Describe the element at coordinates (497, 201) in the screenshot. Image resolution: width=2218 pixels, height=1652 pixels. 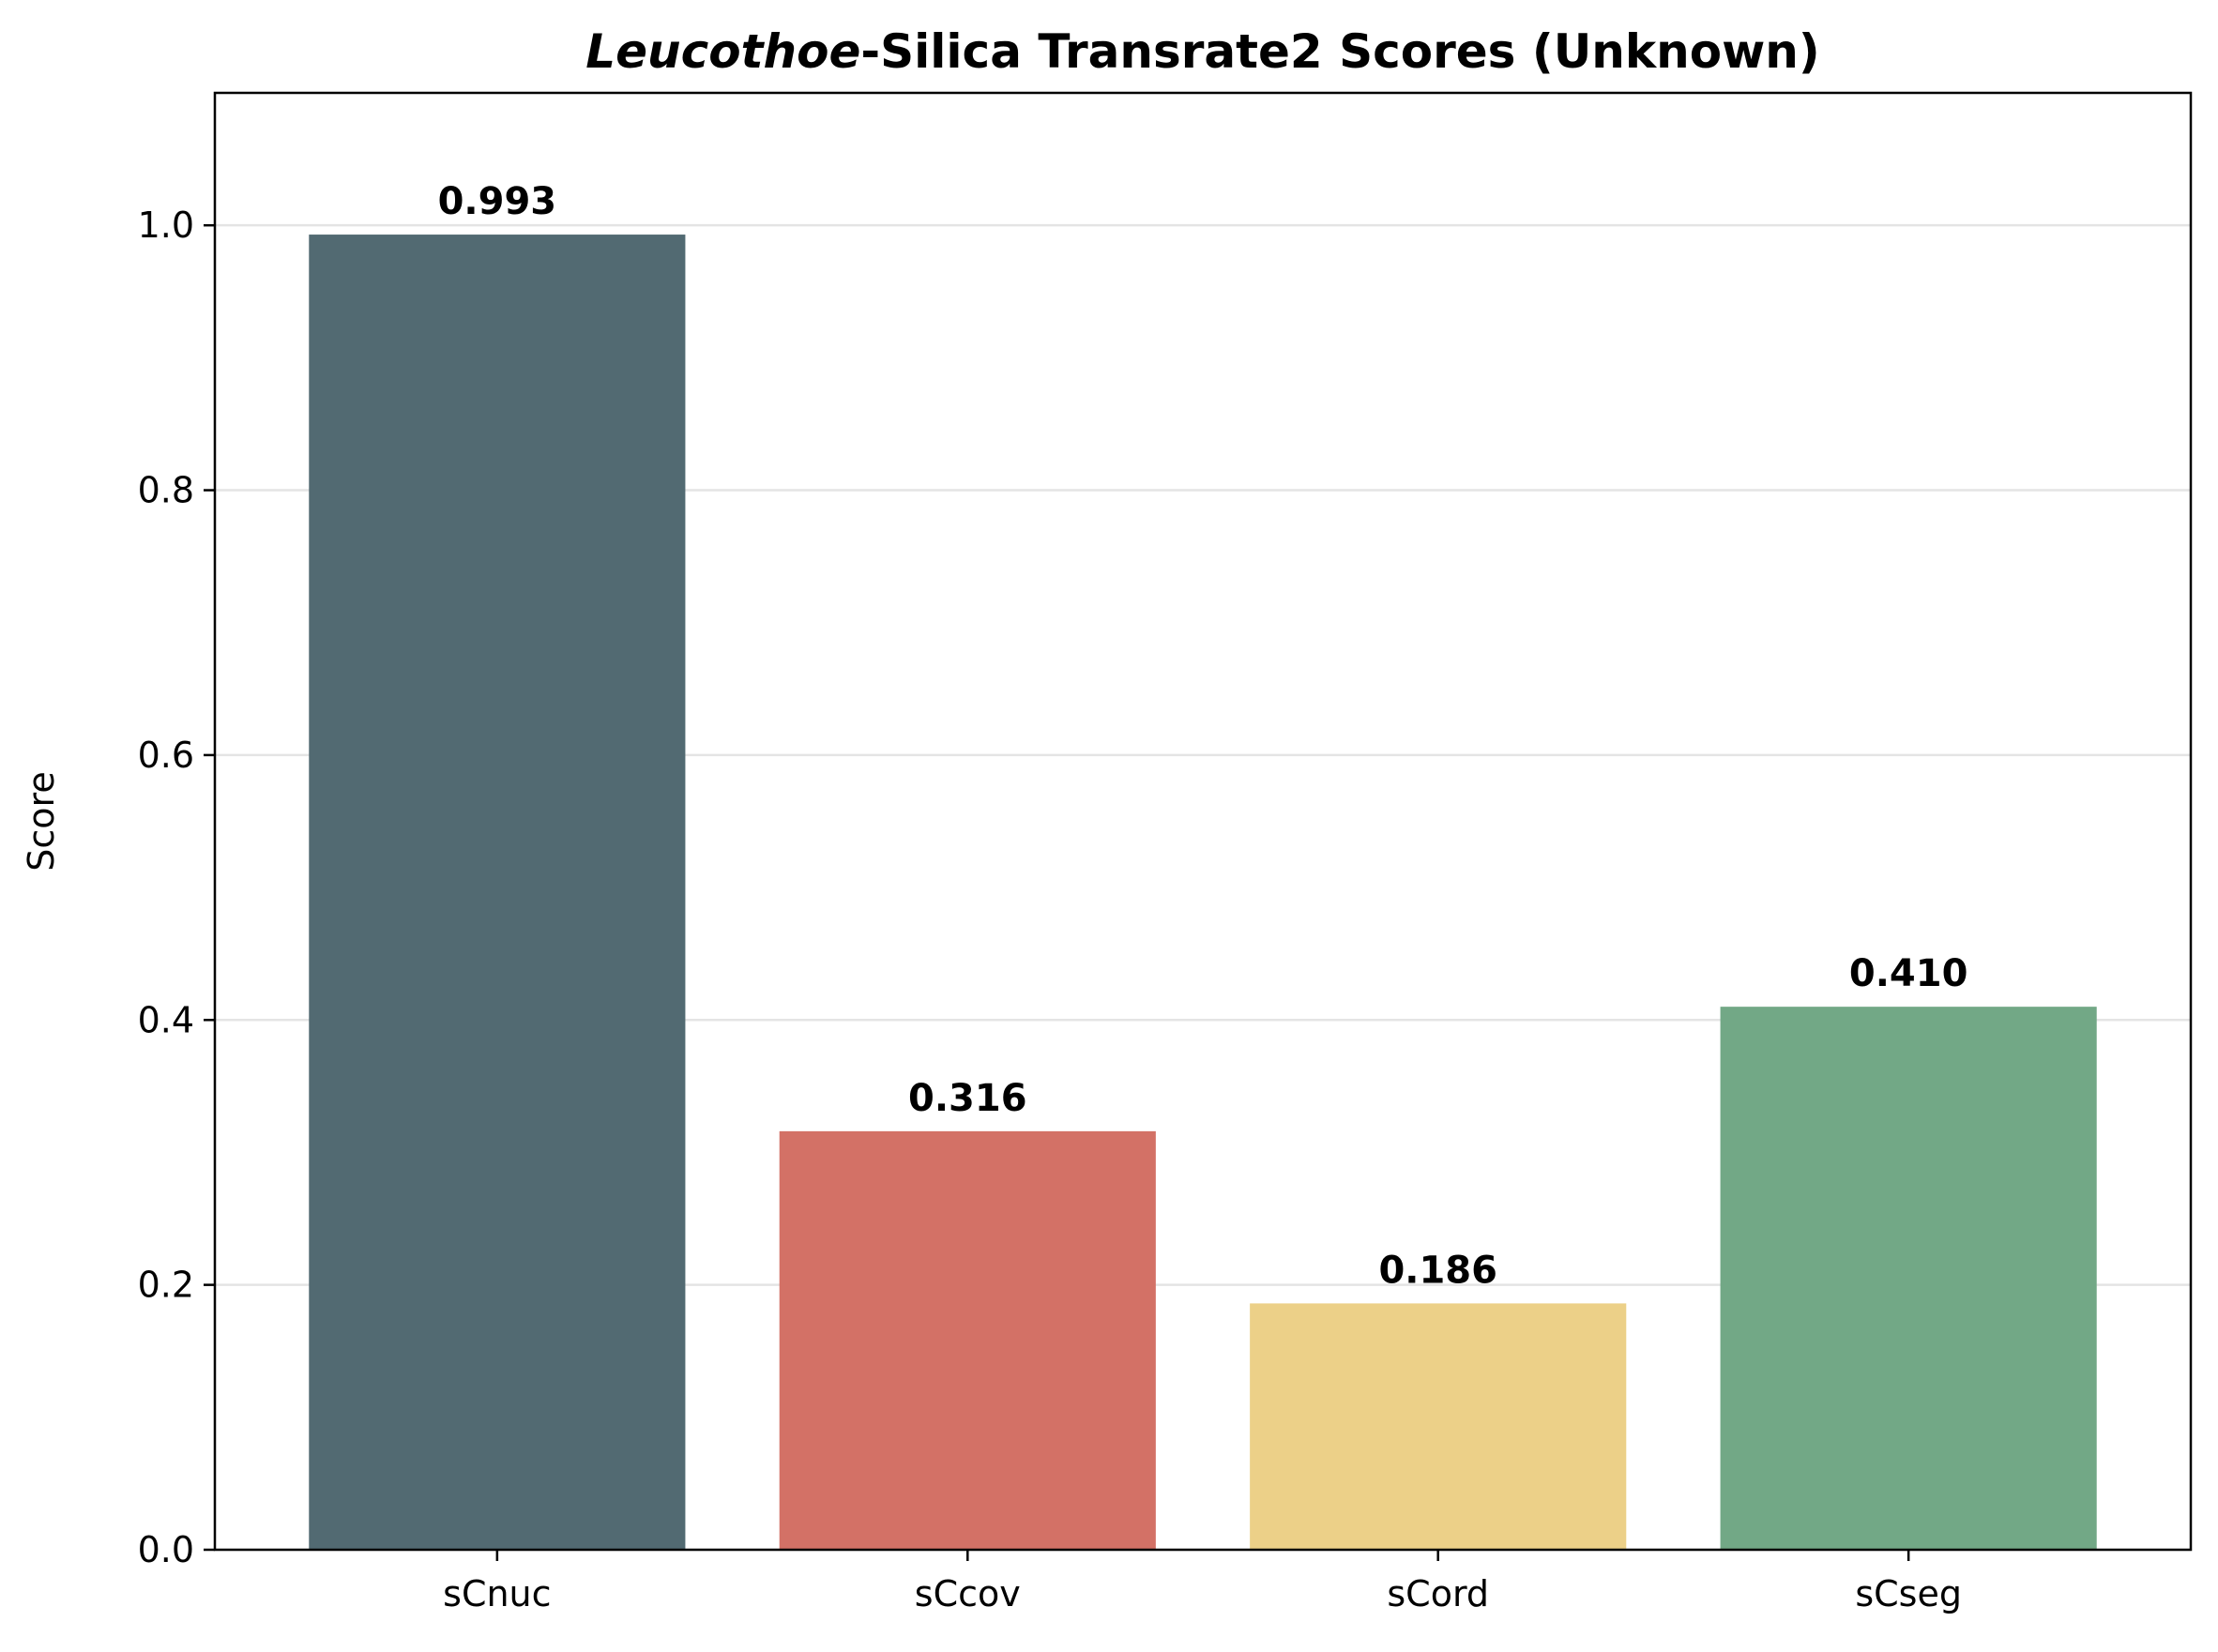
I see `value-label-sCnuc: 0.993` at that location.